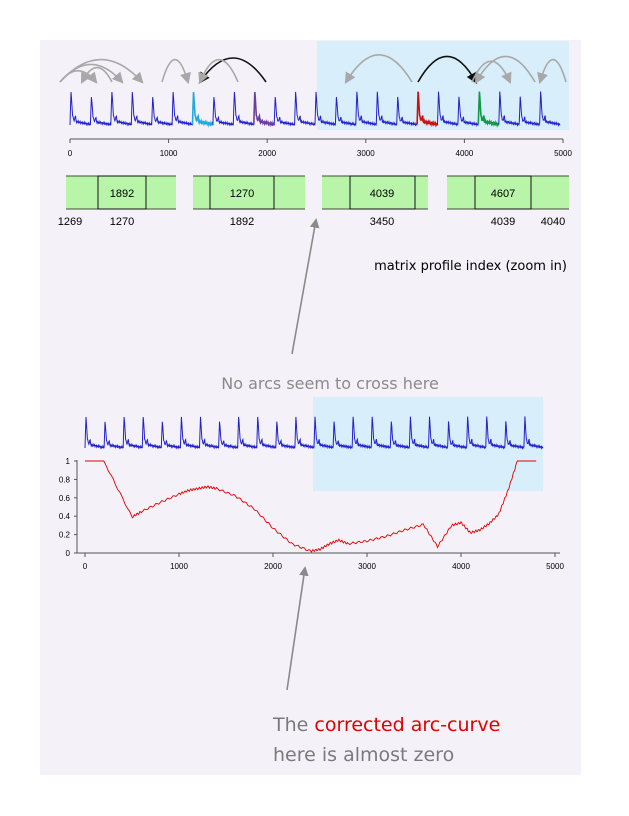 The height and width of the screenshot is (816, 629). What do you see at coordinates (70, 222) in the screenshot?
I see `index-label: 1269` at bounding box center [70, 222].